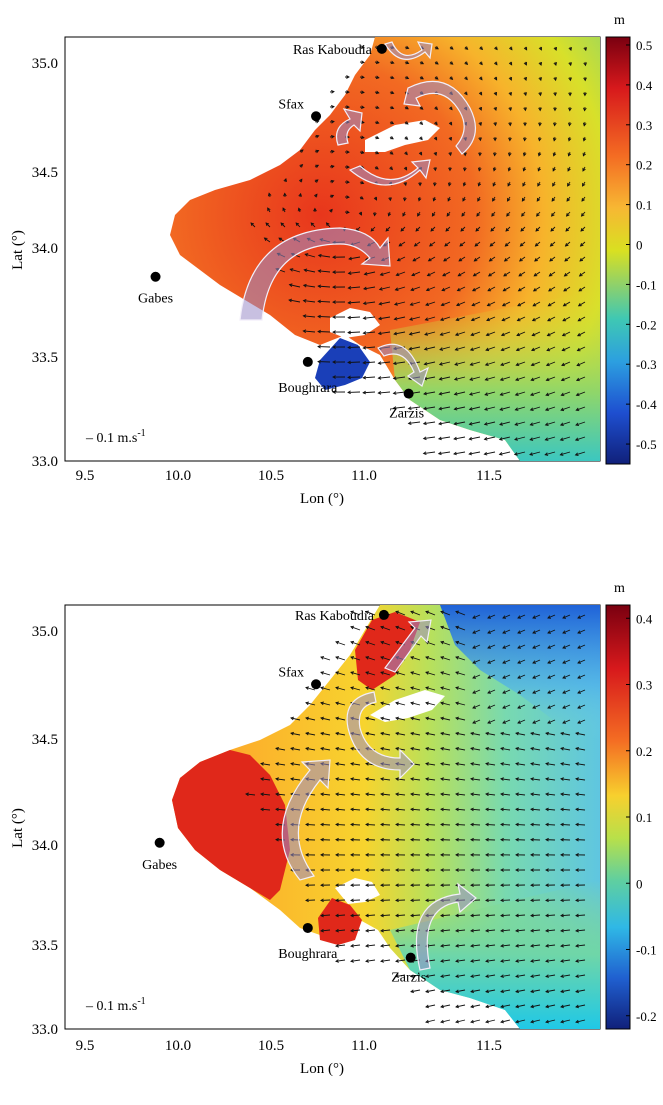 This screenshot has height=1105, width=663. Describe the element at coordinates (618, 250) in the screenshot. I see `colorbar` at that location.